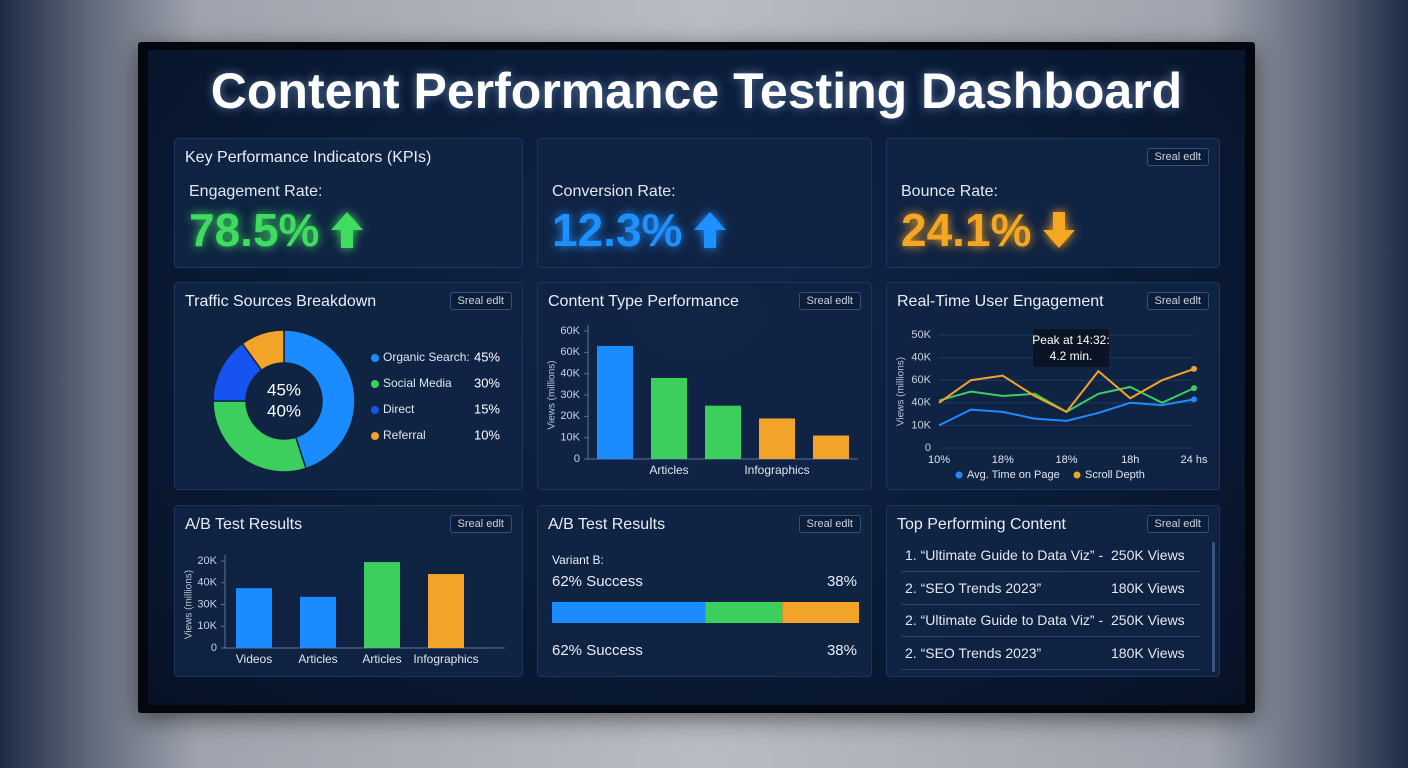 The height and width of the screenshot is (768, 1408). I want to click on x-tick-label: 10%, so click(939, 460).